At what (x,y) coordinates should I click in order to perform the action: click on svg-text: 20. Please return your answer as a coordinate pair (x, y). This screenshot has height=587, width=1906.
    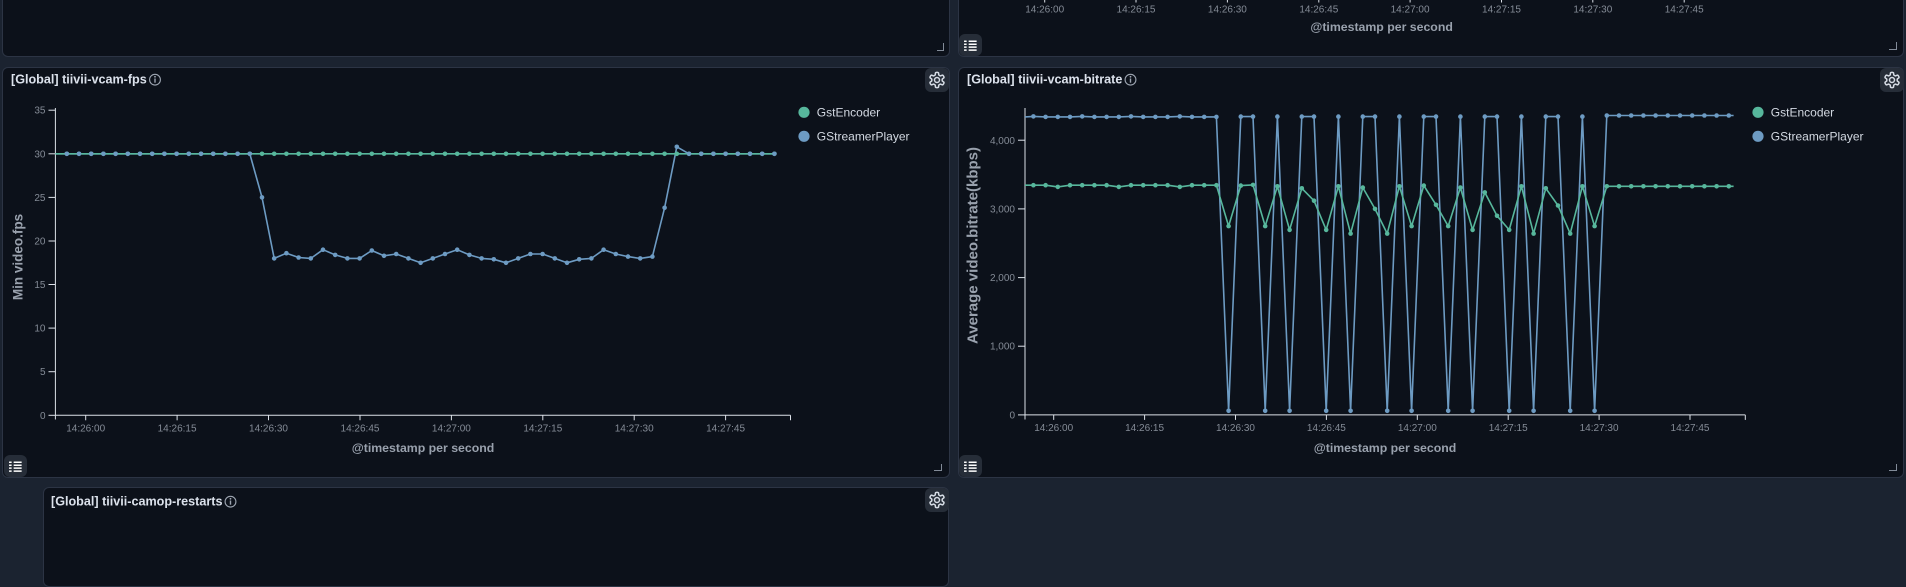
    Looking at the image, I should click on (40, 242).